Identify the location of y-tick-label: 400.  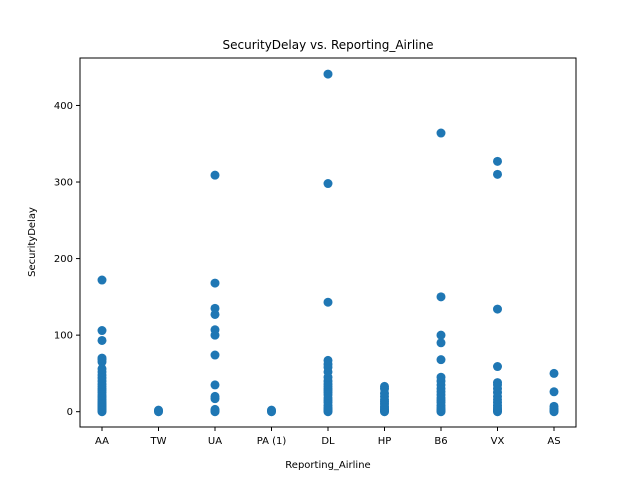
(63, 106).